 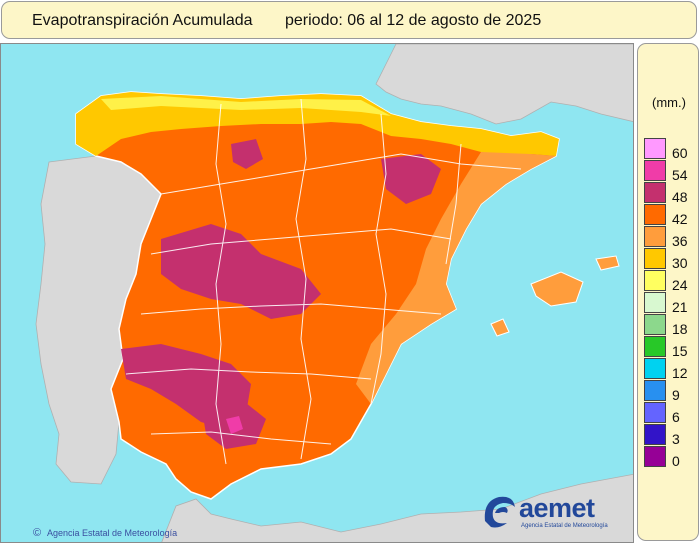 What do you see at coordinates (241, 271) in the screenshot?
I see `interior-high-central` at bounding box center [241, 271].